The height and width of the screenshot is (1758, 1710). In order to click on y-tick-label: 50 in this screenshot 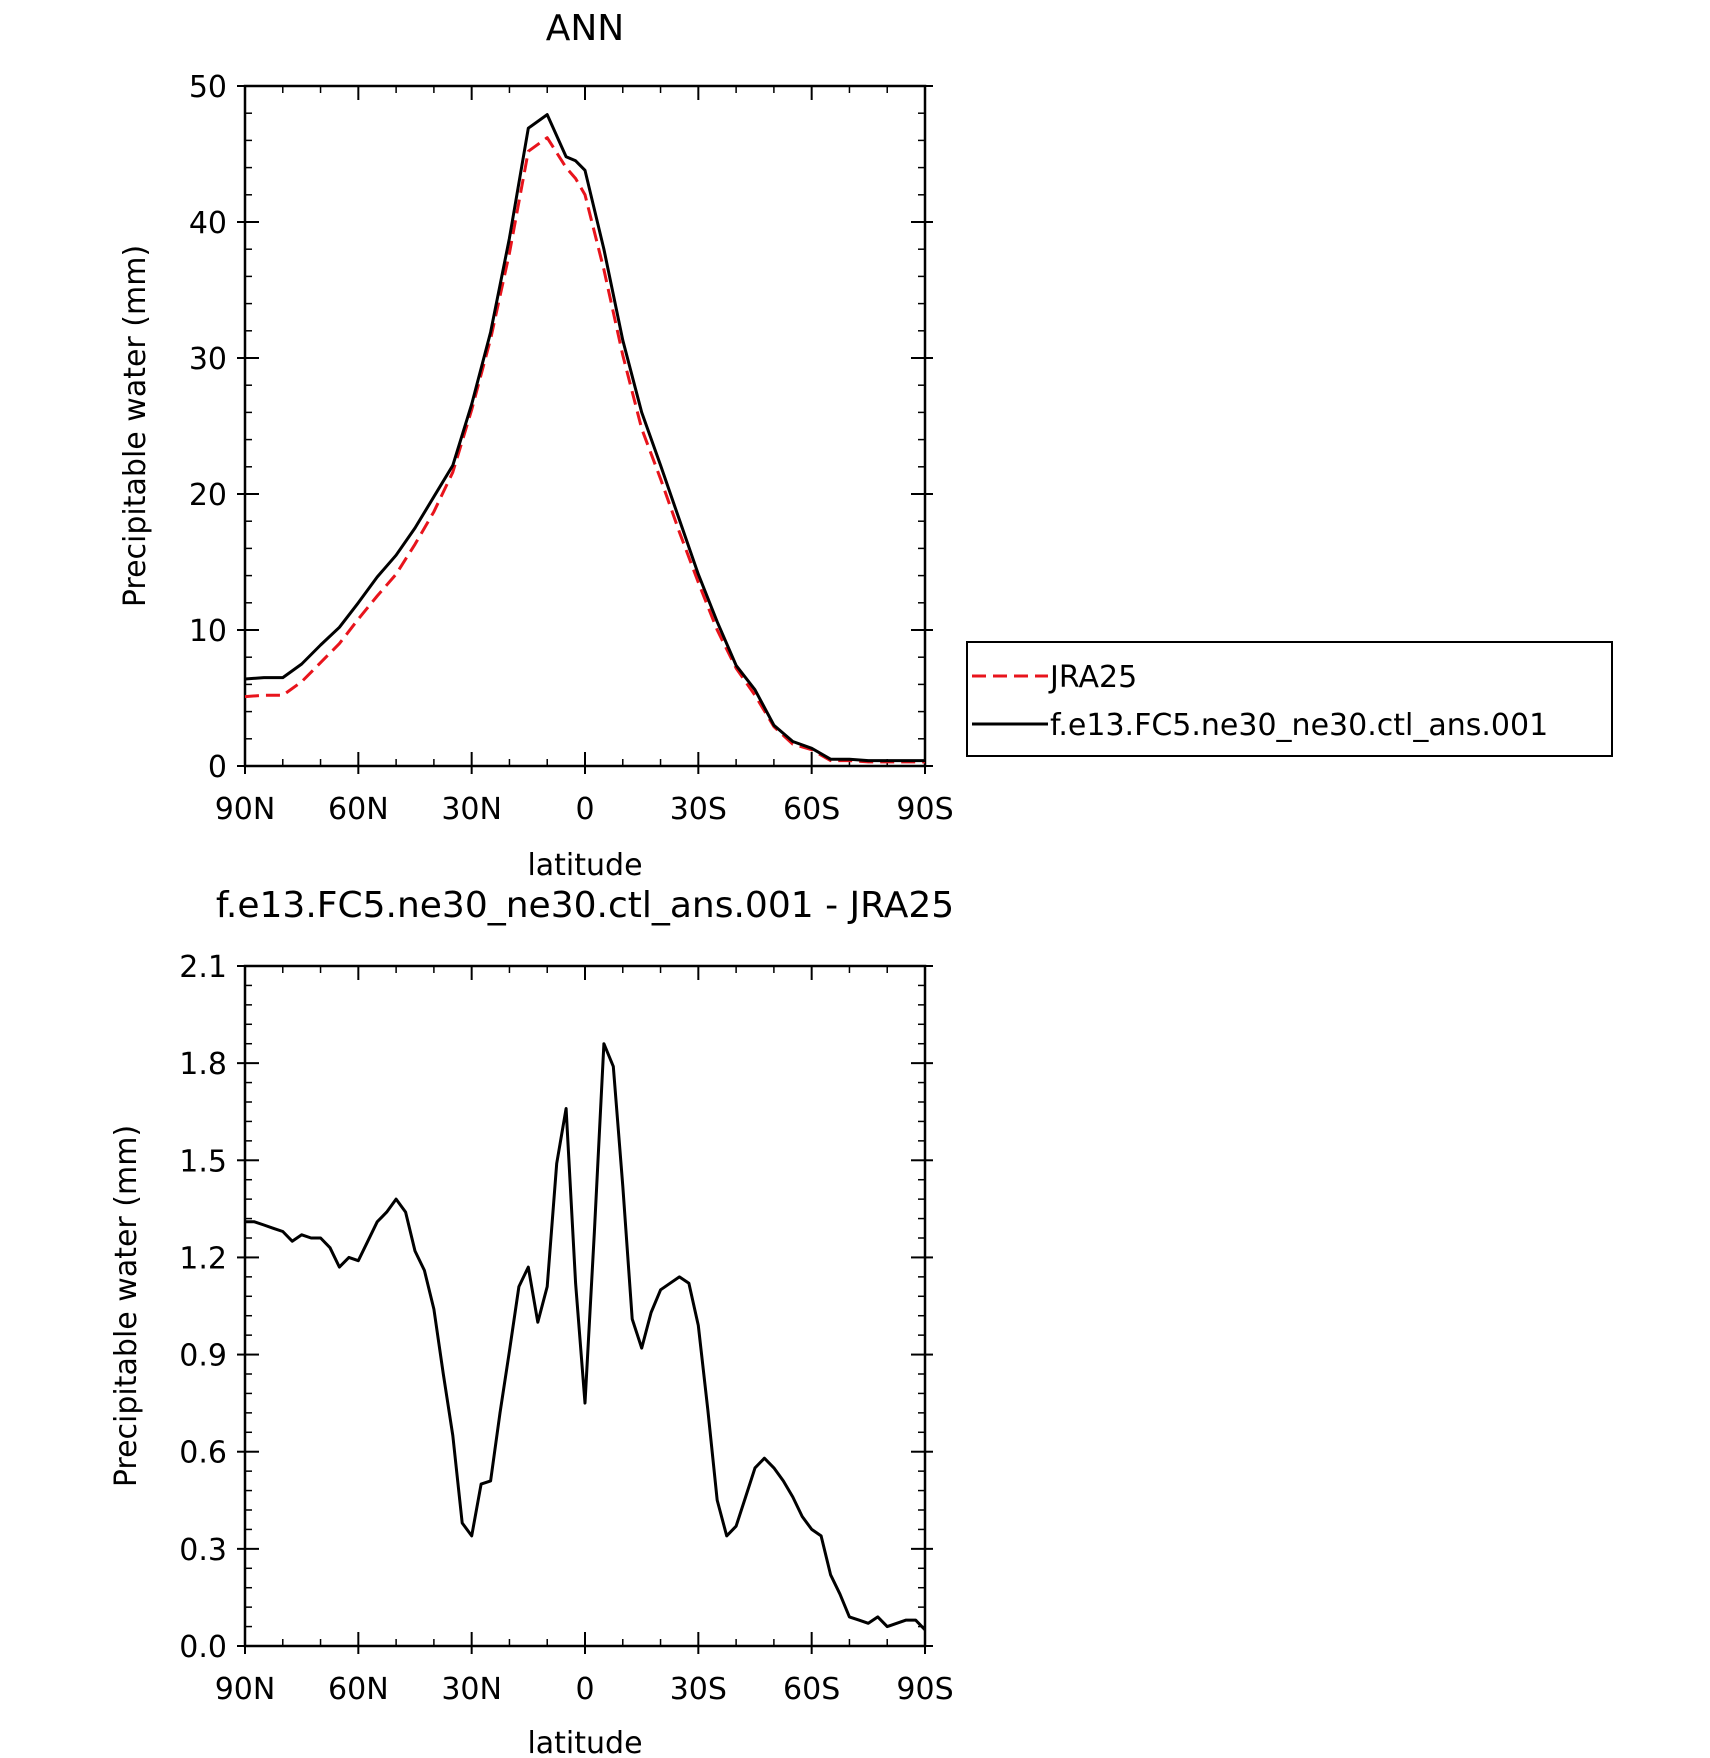, I will do `click(208, 87)`.